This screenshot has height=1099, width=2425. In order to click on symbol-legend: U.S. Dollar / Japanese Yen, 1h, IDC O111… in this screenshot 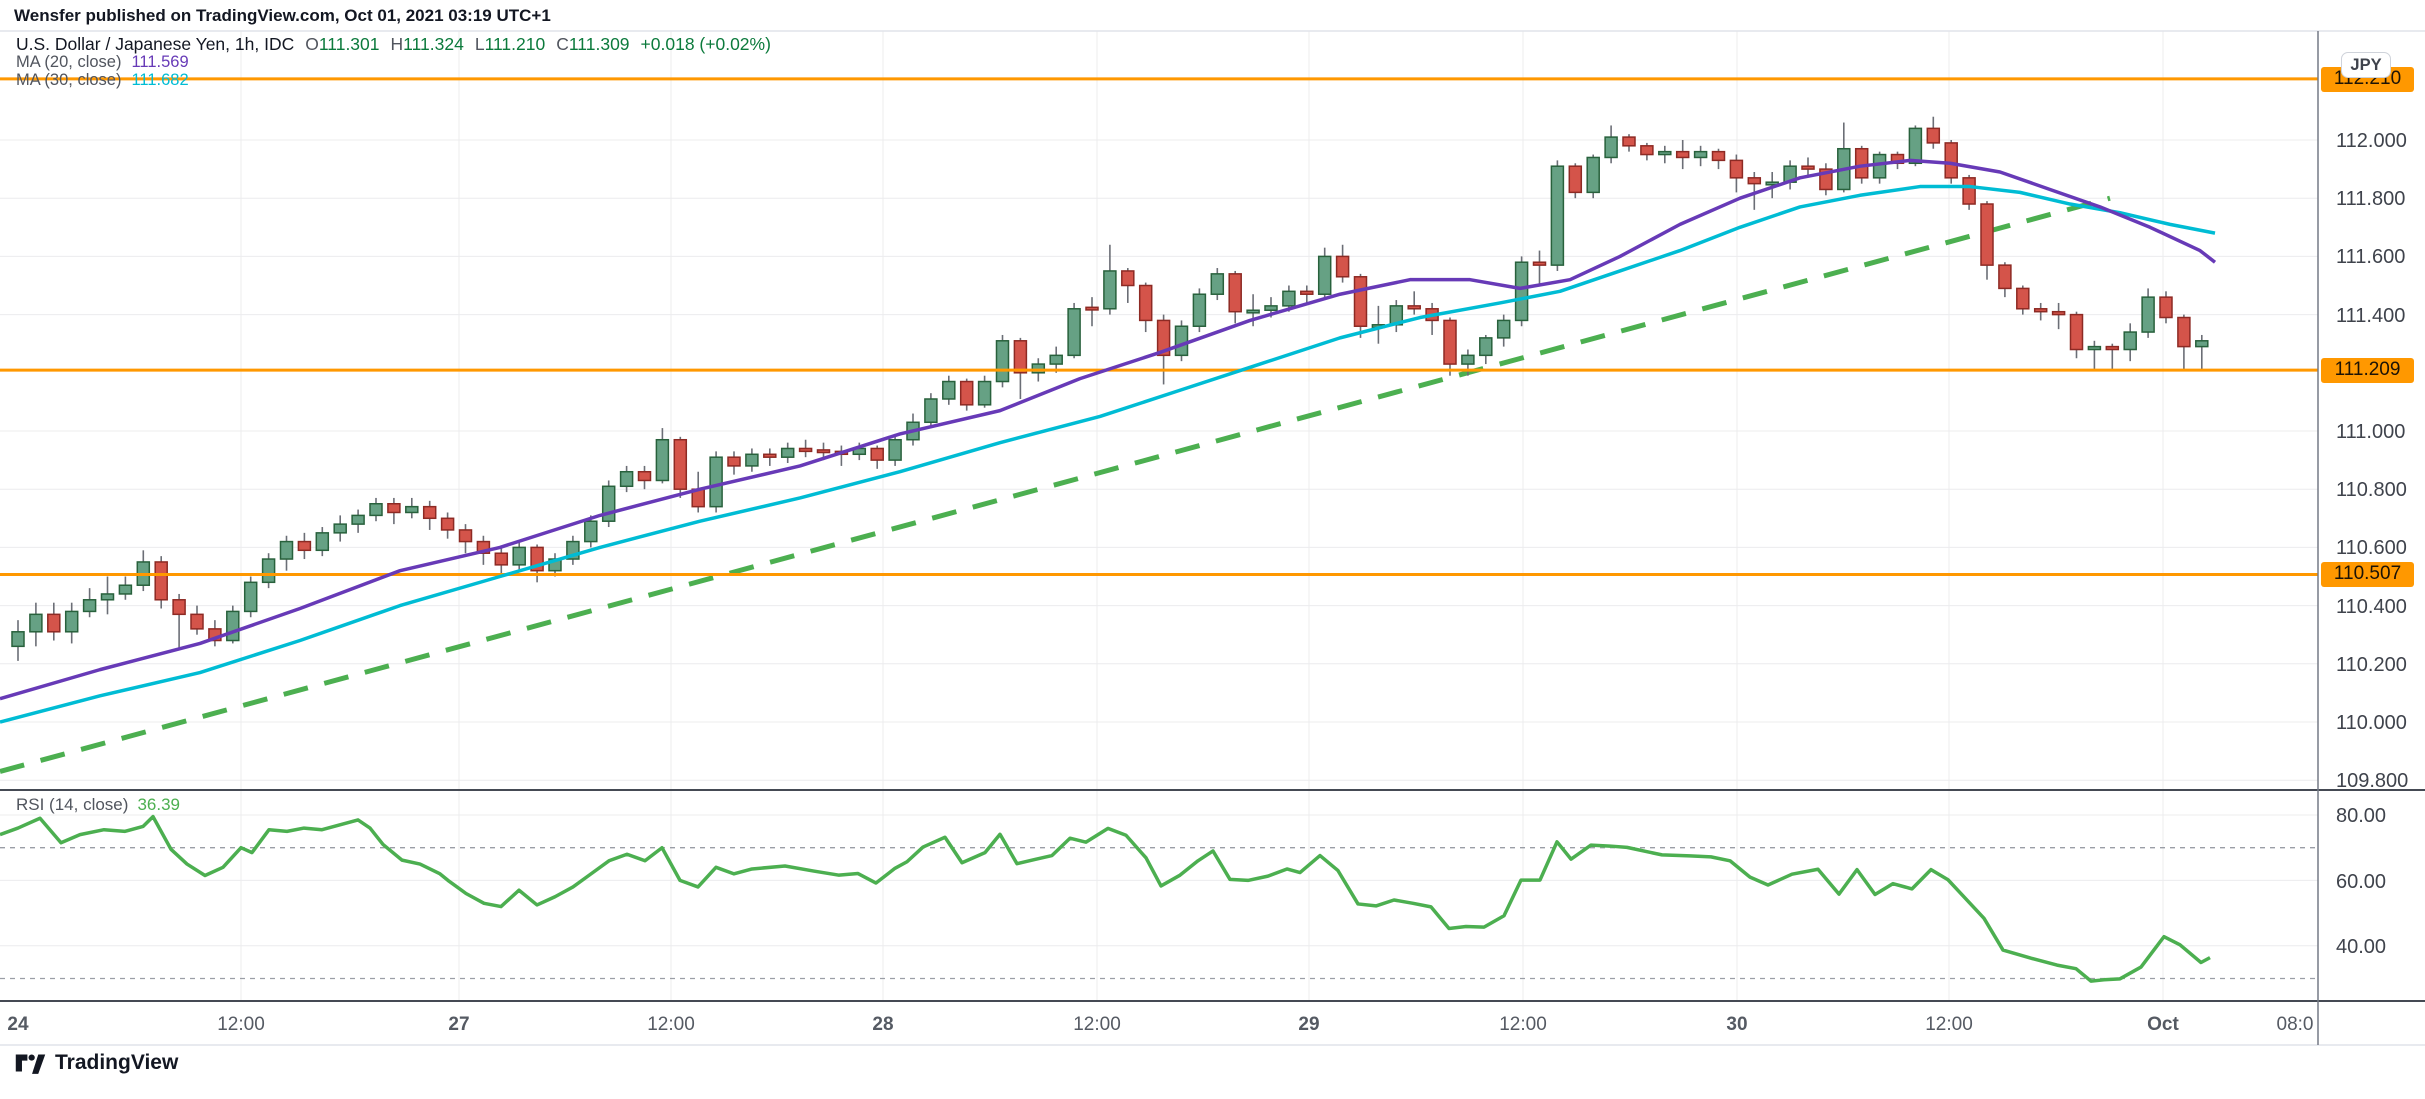, I will do `click(393, 44)`.